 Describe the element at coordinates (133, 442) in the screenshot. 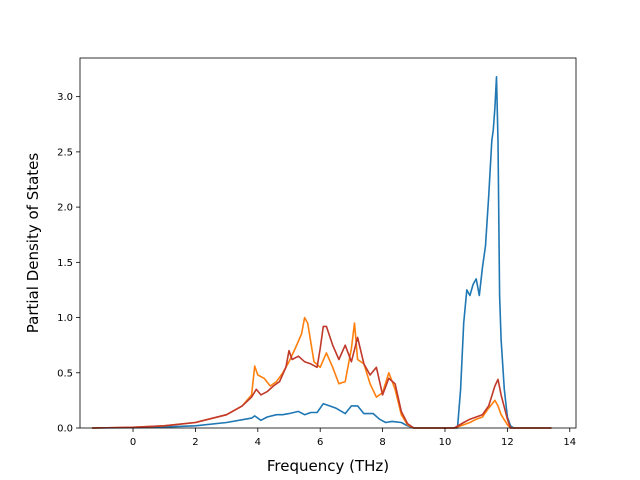

I see `x-tick-label: 0` at that location.